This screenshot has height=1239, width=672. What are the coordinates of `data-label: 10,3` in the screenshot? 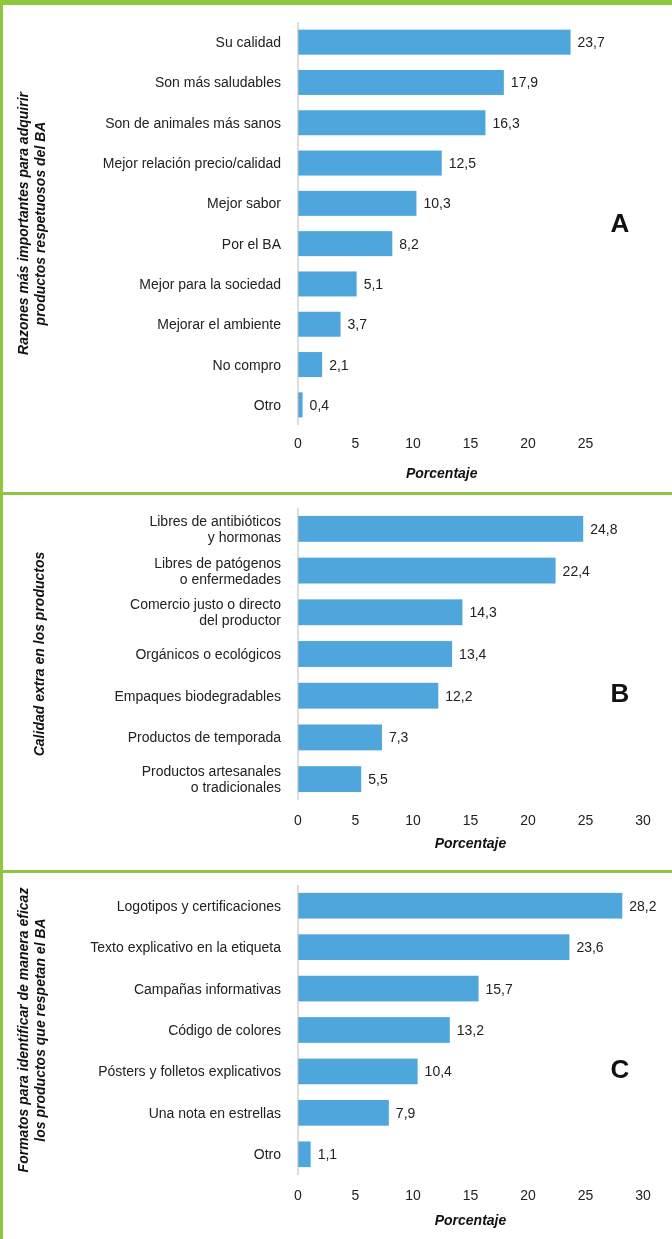 It's located at (437, 203).